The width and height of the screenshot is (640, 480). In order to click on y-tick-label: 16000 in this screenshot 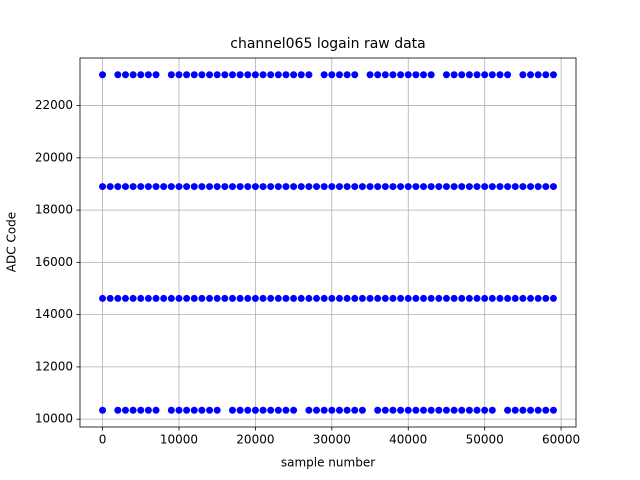, I will do `click(54, 262)`.